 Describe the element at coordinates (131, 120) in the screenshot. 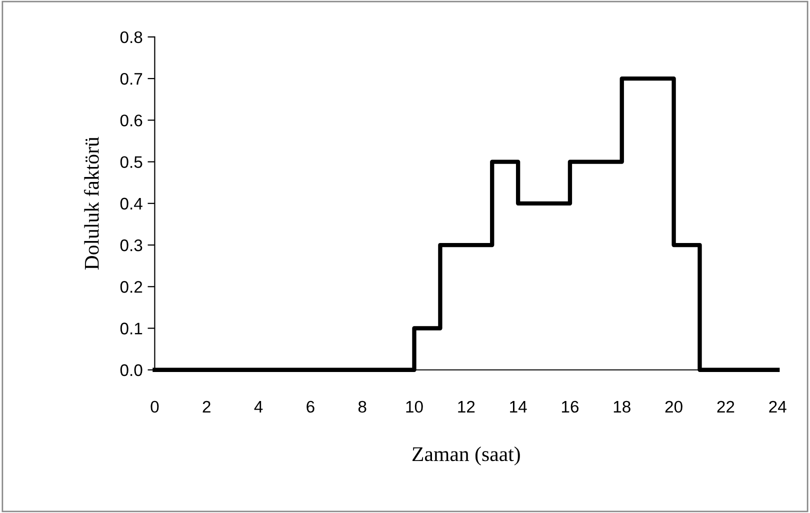

I see `y-tick-label: 0.6` at that location.